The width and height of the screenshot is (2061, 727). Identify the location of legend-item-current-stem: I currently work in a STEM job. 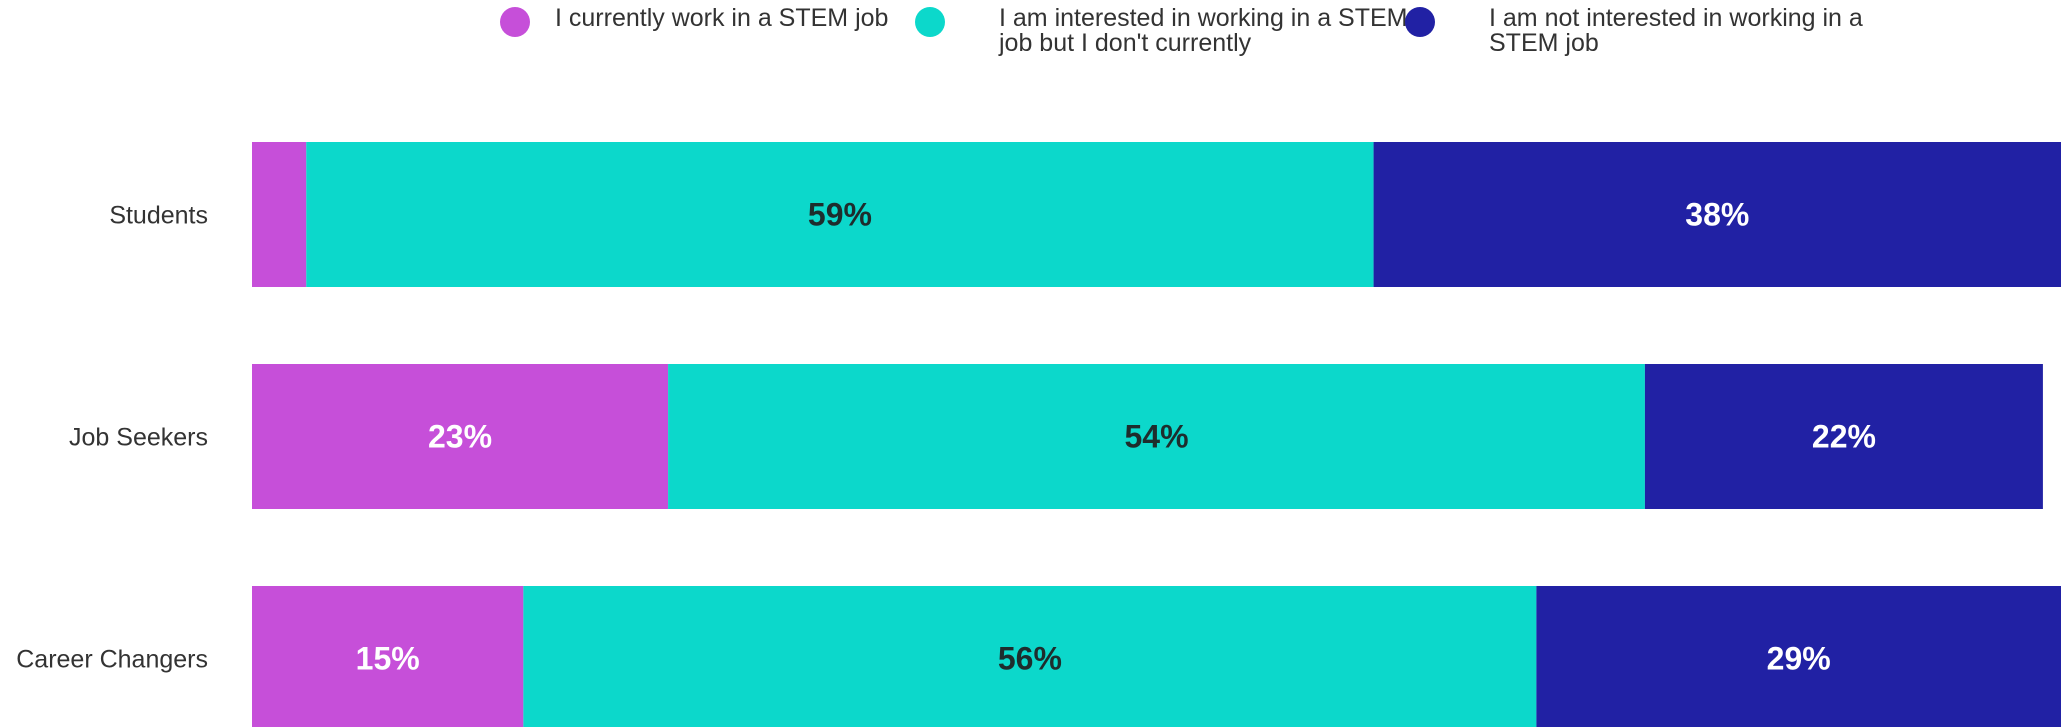
(707, 21).